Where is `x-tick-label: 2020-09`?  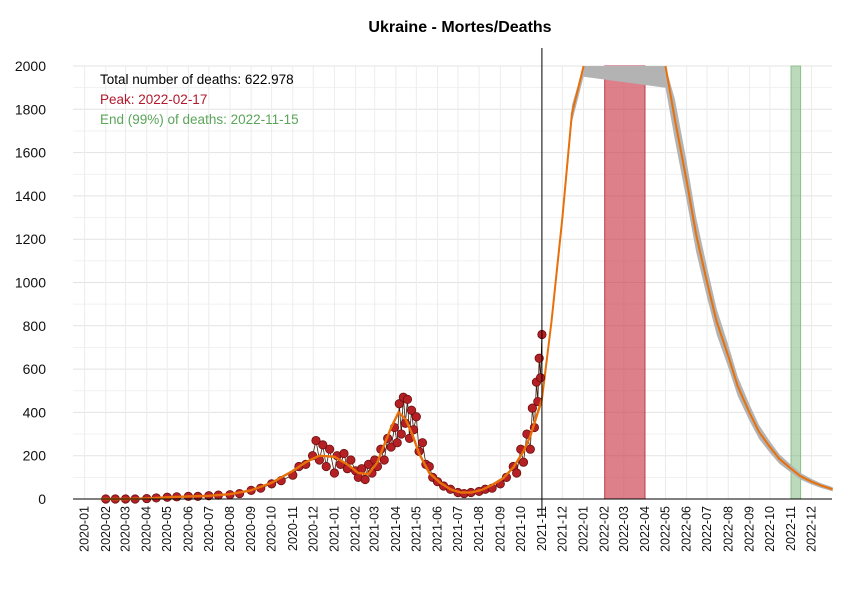
x-tick-label: 2020-09 is located at coordinates (251, 529).